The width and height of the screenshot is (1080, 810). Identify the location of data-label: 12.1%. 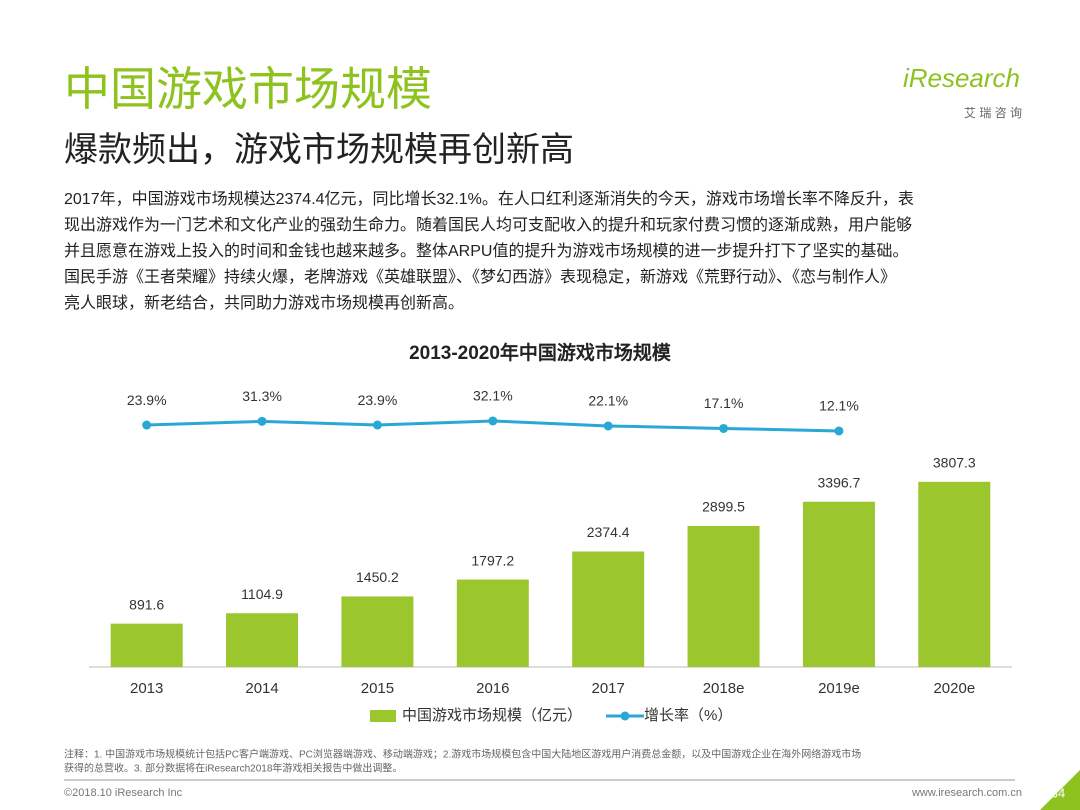
(839, 406).